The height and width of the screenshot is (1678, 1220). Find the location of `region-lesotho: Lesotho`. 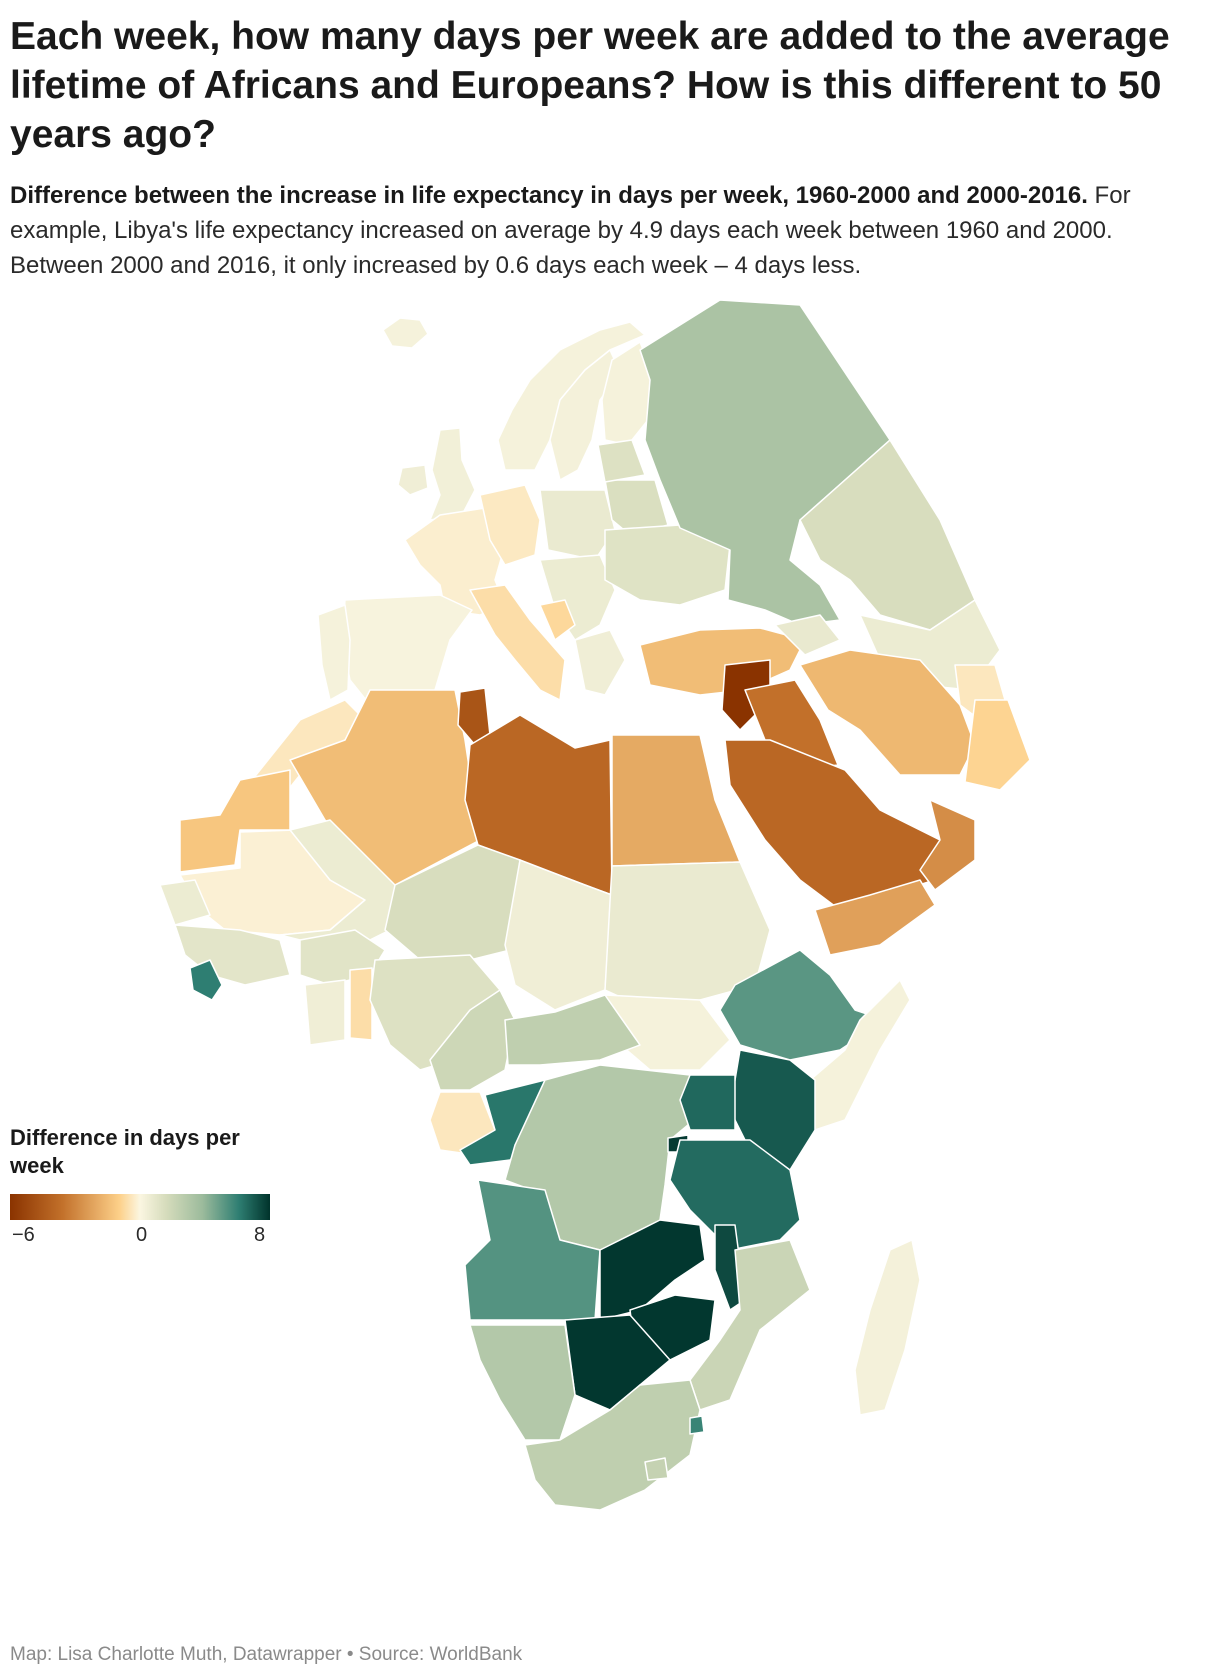

region-lesotho: Lesotho is located at coordinates (656, 1469).